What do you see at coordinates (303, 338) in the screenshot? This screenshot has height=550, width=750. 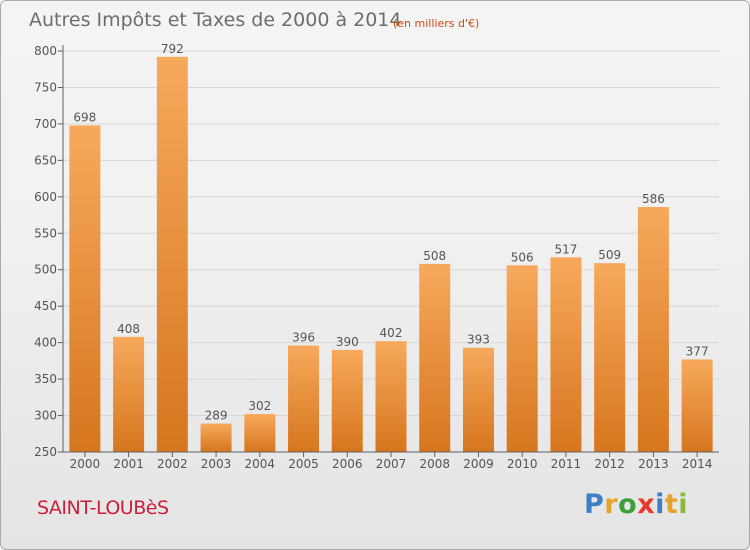 I see `data-label: 396` at bounding box center [303, 338].